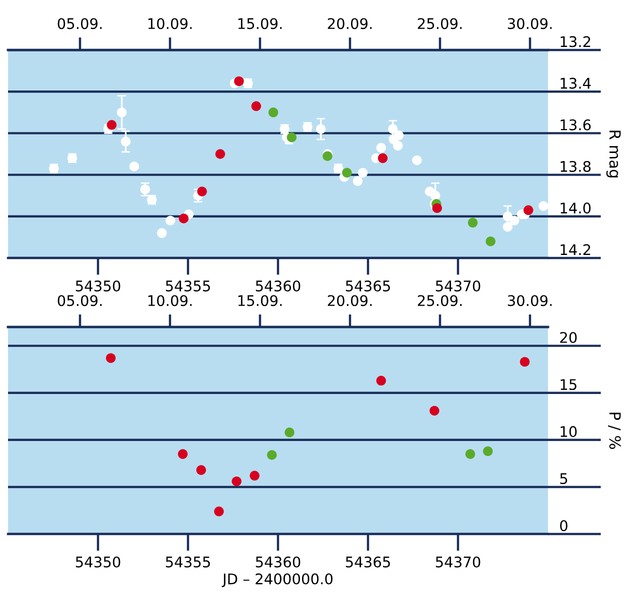 The height and width of the screenshot is (598, 631). I want to click on y-tick-label: 13.8, so click(575, 166).